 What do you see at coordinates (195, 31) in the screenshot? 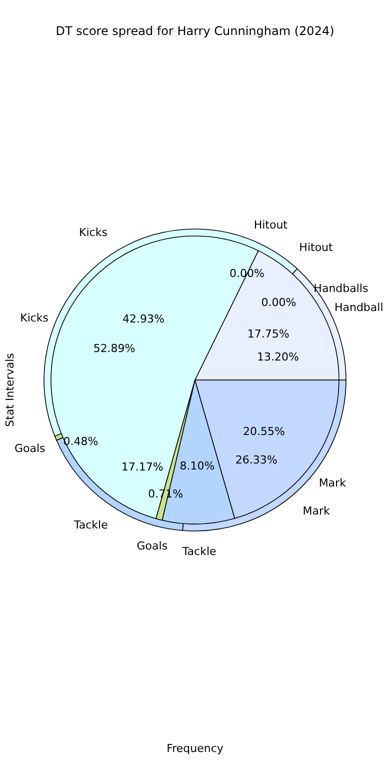
I see `chart-title: DT score spread for Harry Cunningham (2024)` at bounding box center [195, 31].